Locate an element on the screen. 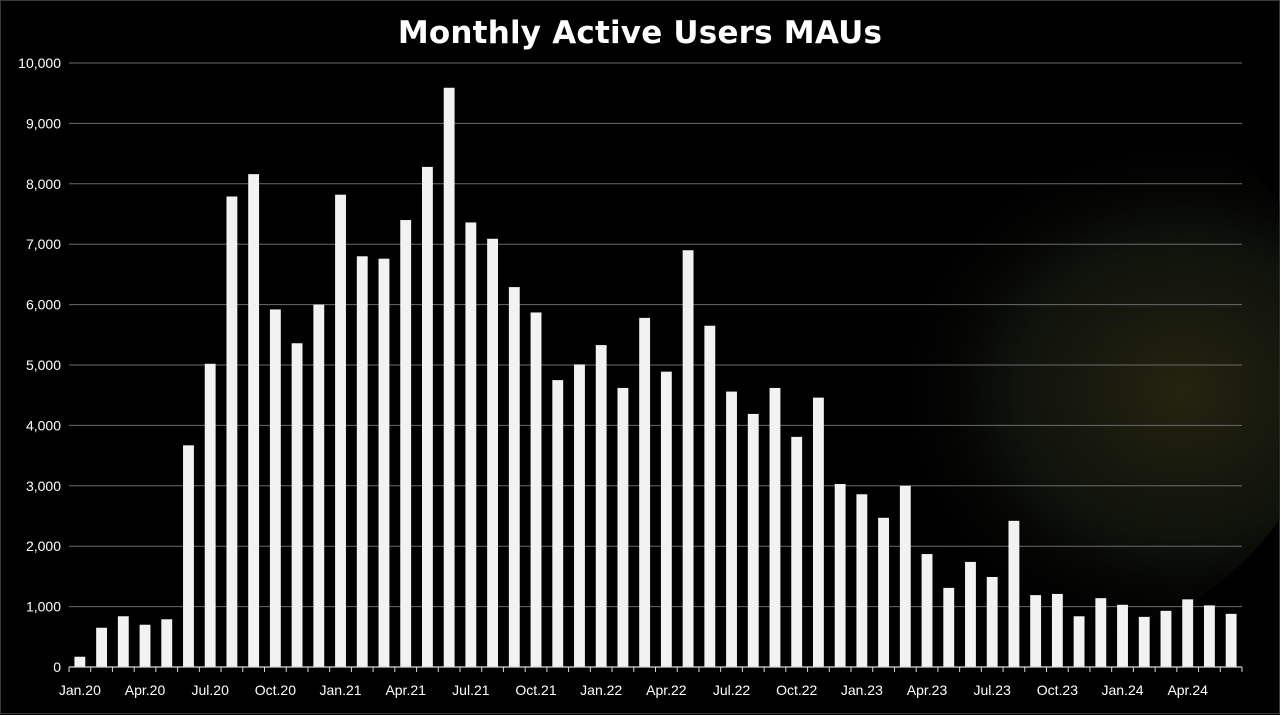  bar-May.22 is located at coordinates (688, 459).